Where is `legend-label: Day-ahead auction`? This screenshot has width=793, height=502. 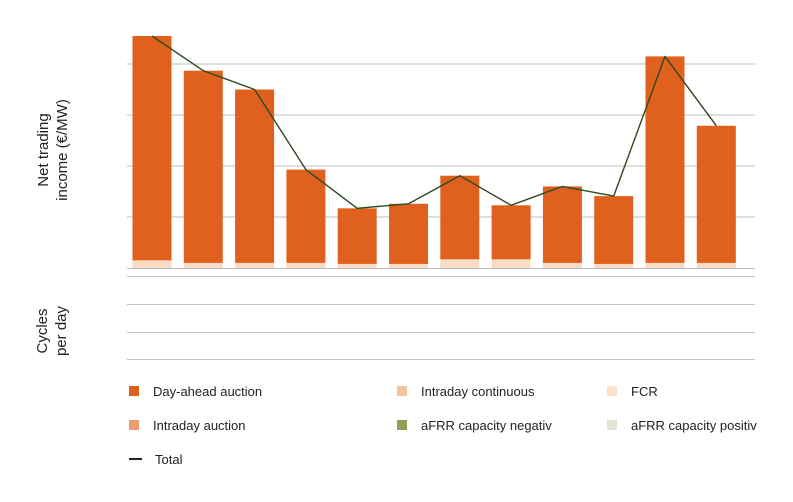
legend-label: Day-ahead auction is located at coordinates (208, 391).